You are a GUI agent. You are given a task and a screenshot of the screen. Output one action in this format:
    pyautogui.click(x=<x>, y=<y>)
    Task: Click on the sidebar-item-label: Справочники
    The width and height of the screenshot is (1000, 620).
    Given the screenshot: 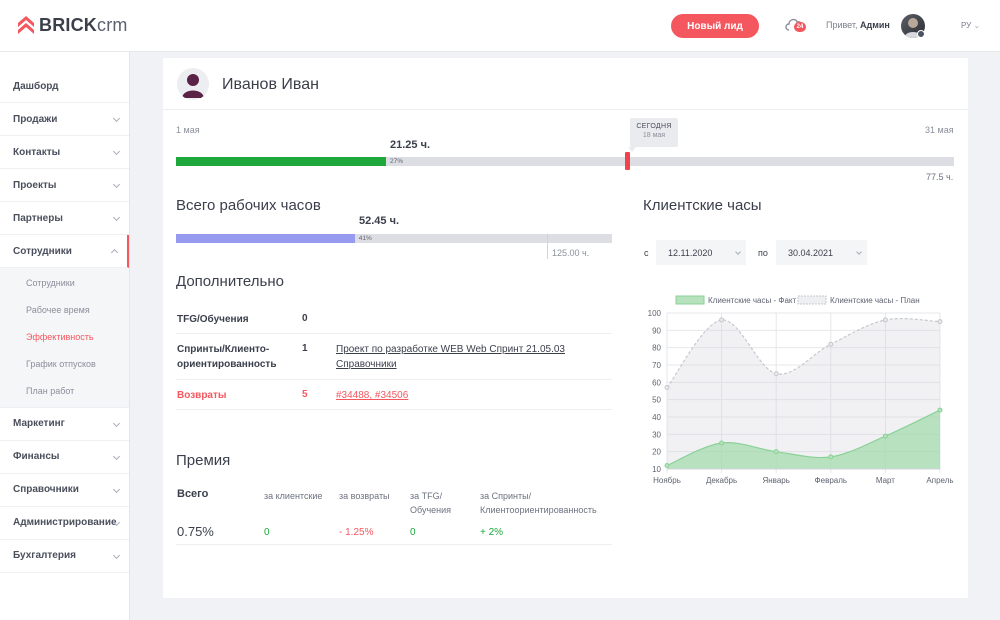 What is the action you would take?
    pyautogui.click(x=46, y=490)
    